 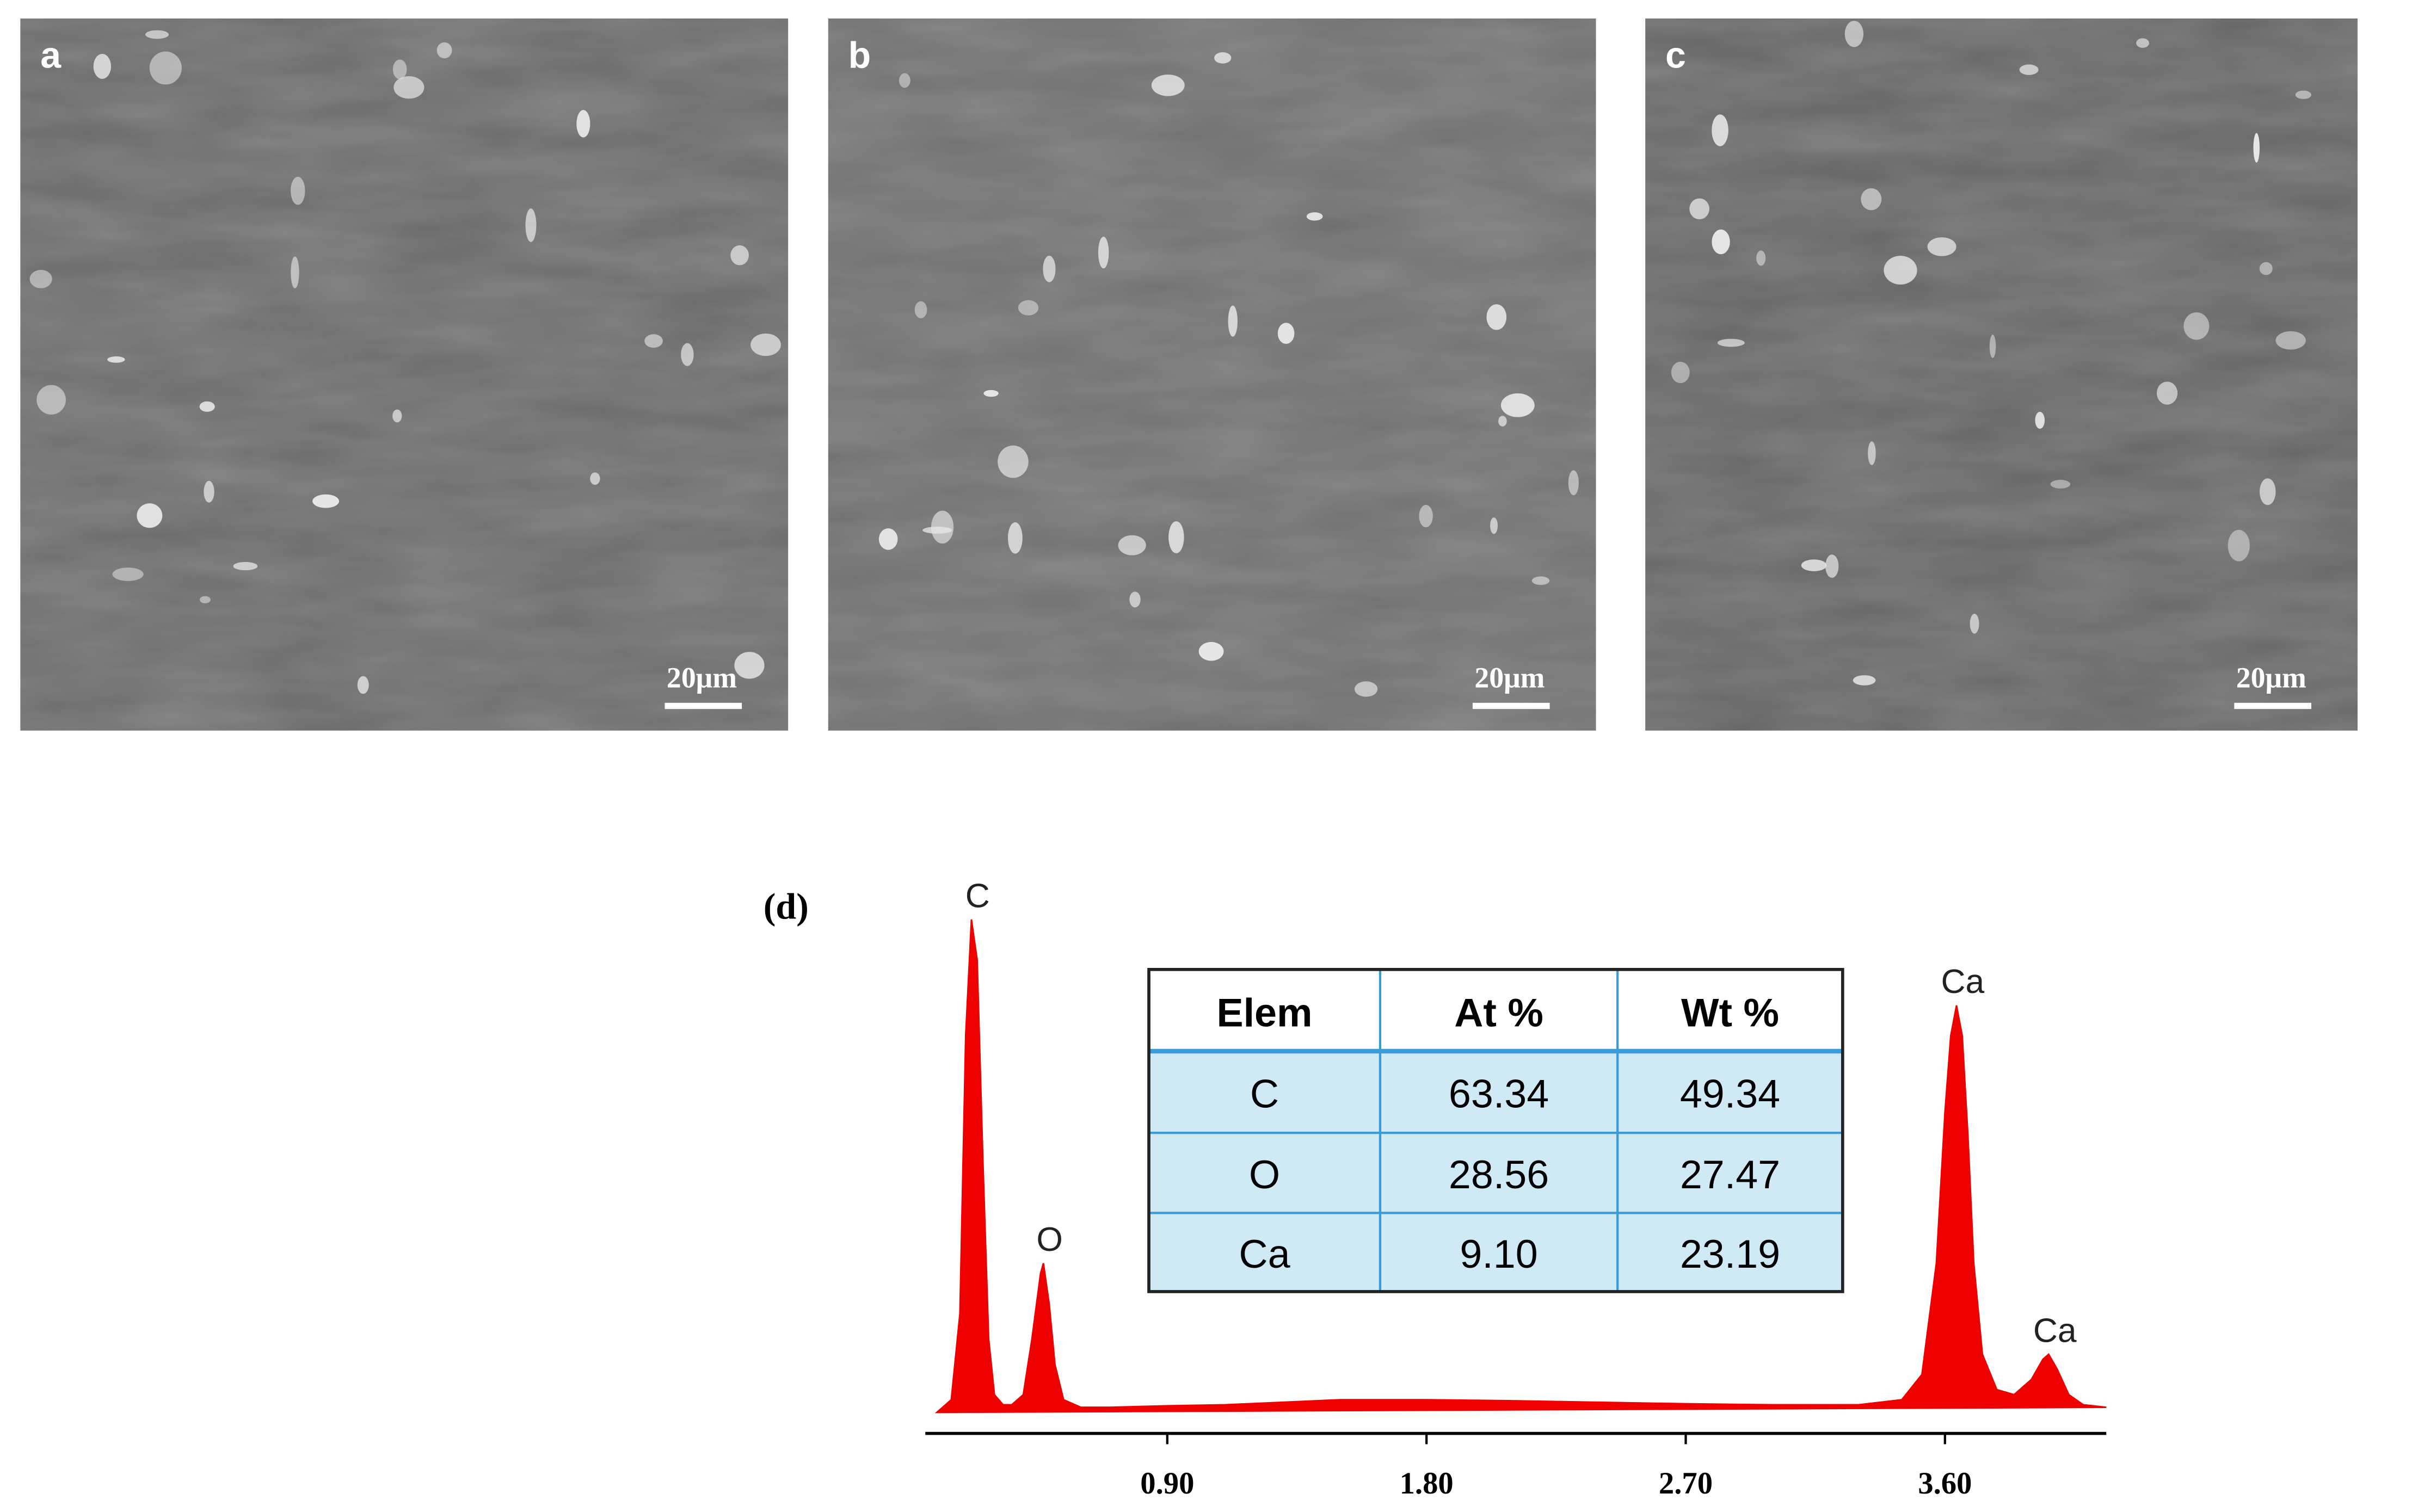 What do you see at coordinates (1264, 1013) in the screenshot?
I see `table-header: Elem` at bounding box center [1264, 1013].